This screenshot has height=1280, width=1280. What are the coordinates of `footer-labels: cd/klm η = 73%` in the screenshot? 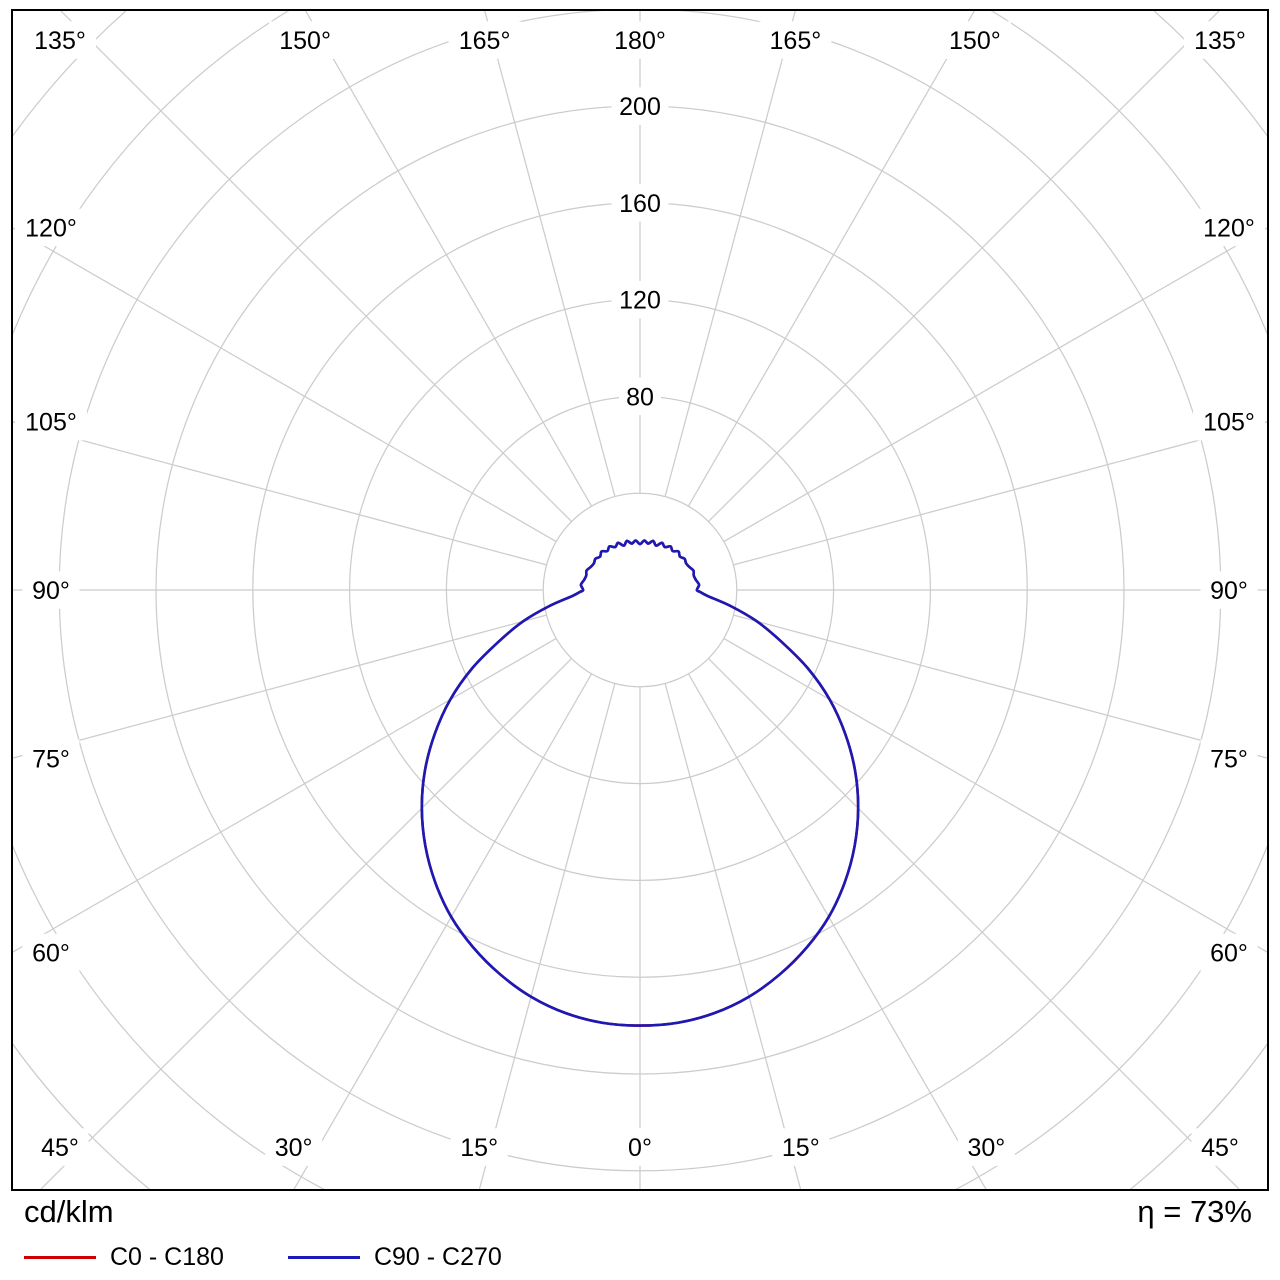 It's located at (638, 1212).